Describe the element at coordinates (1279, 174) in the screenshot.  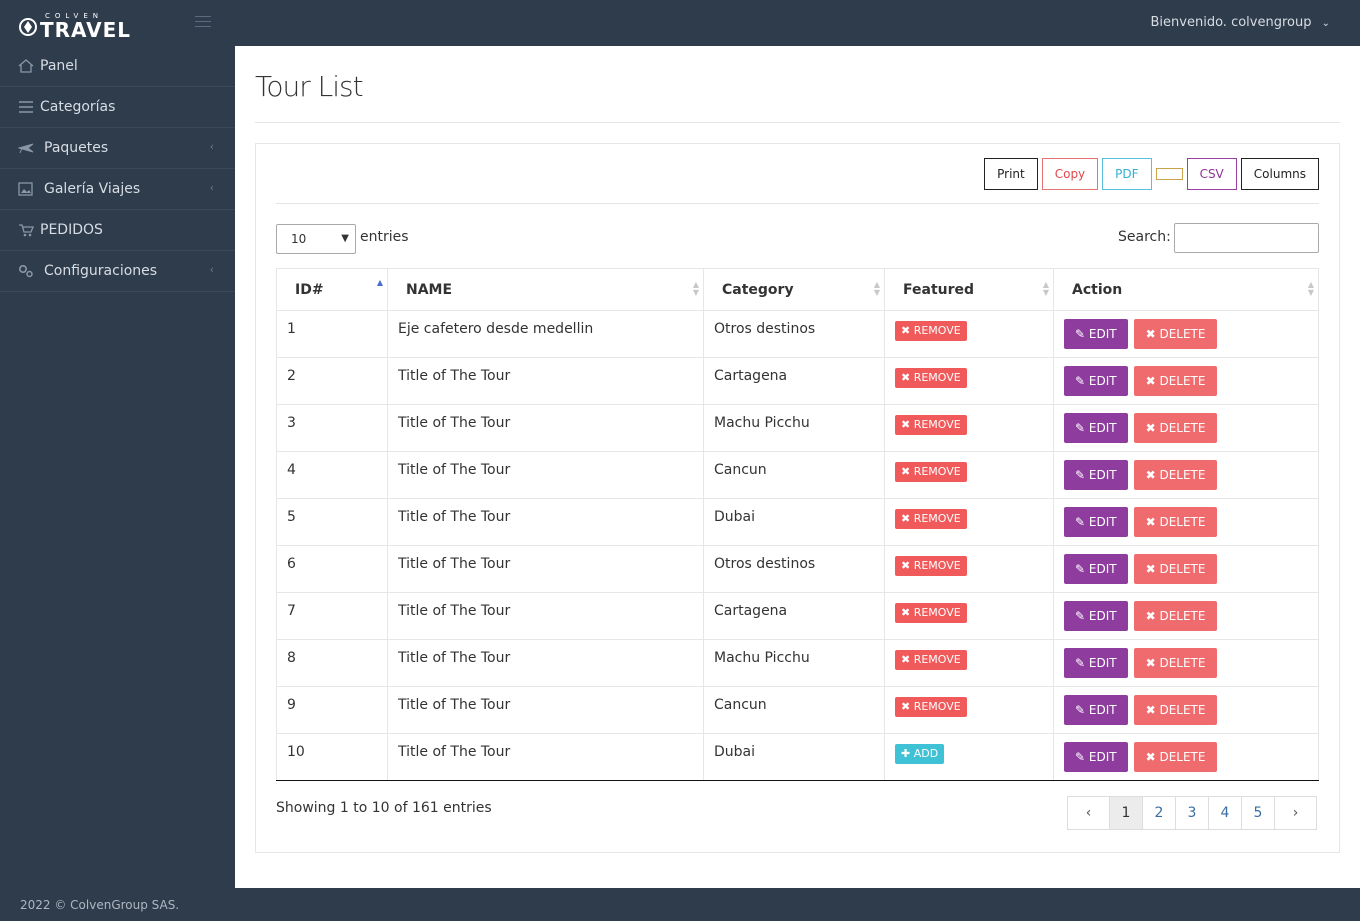
I see `columns-button: Columns` at that location.